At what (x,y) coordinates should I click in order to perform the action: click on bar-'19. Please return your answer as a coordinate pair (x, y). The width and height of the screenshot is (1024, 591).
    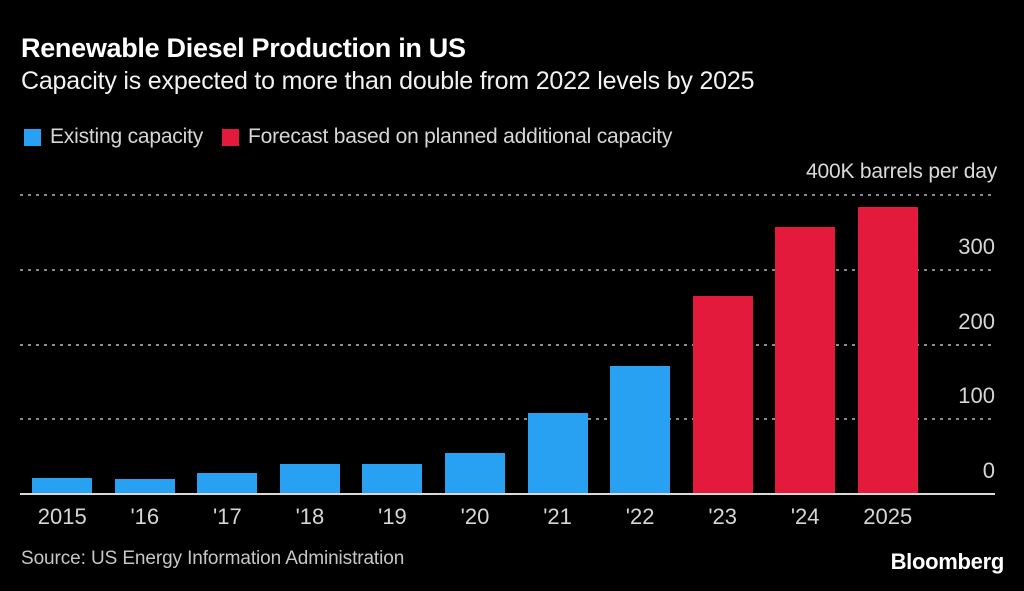
    Looking at the image, I should click on (392, 478).